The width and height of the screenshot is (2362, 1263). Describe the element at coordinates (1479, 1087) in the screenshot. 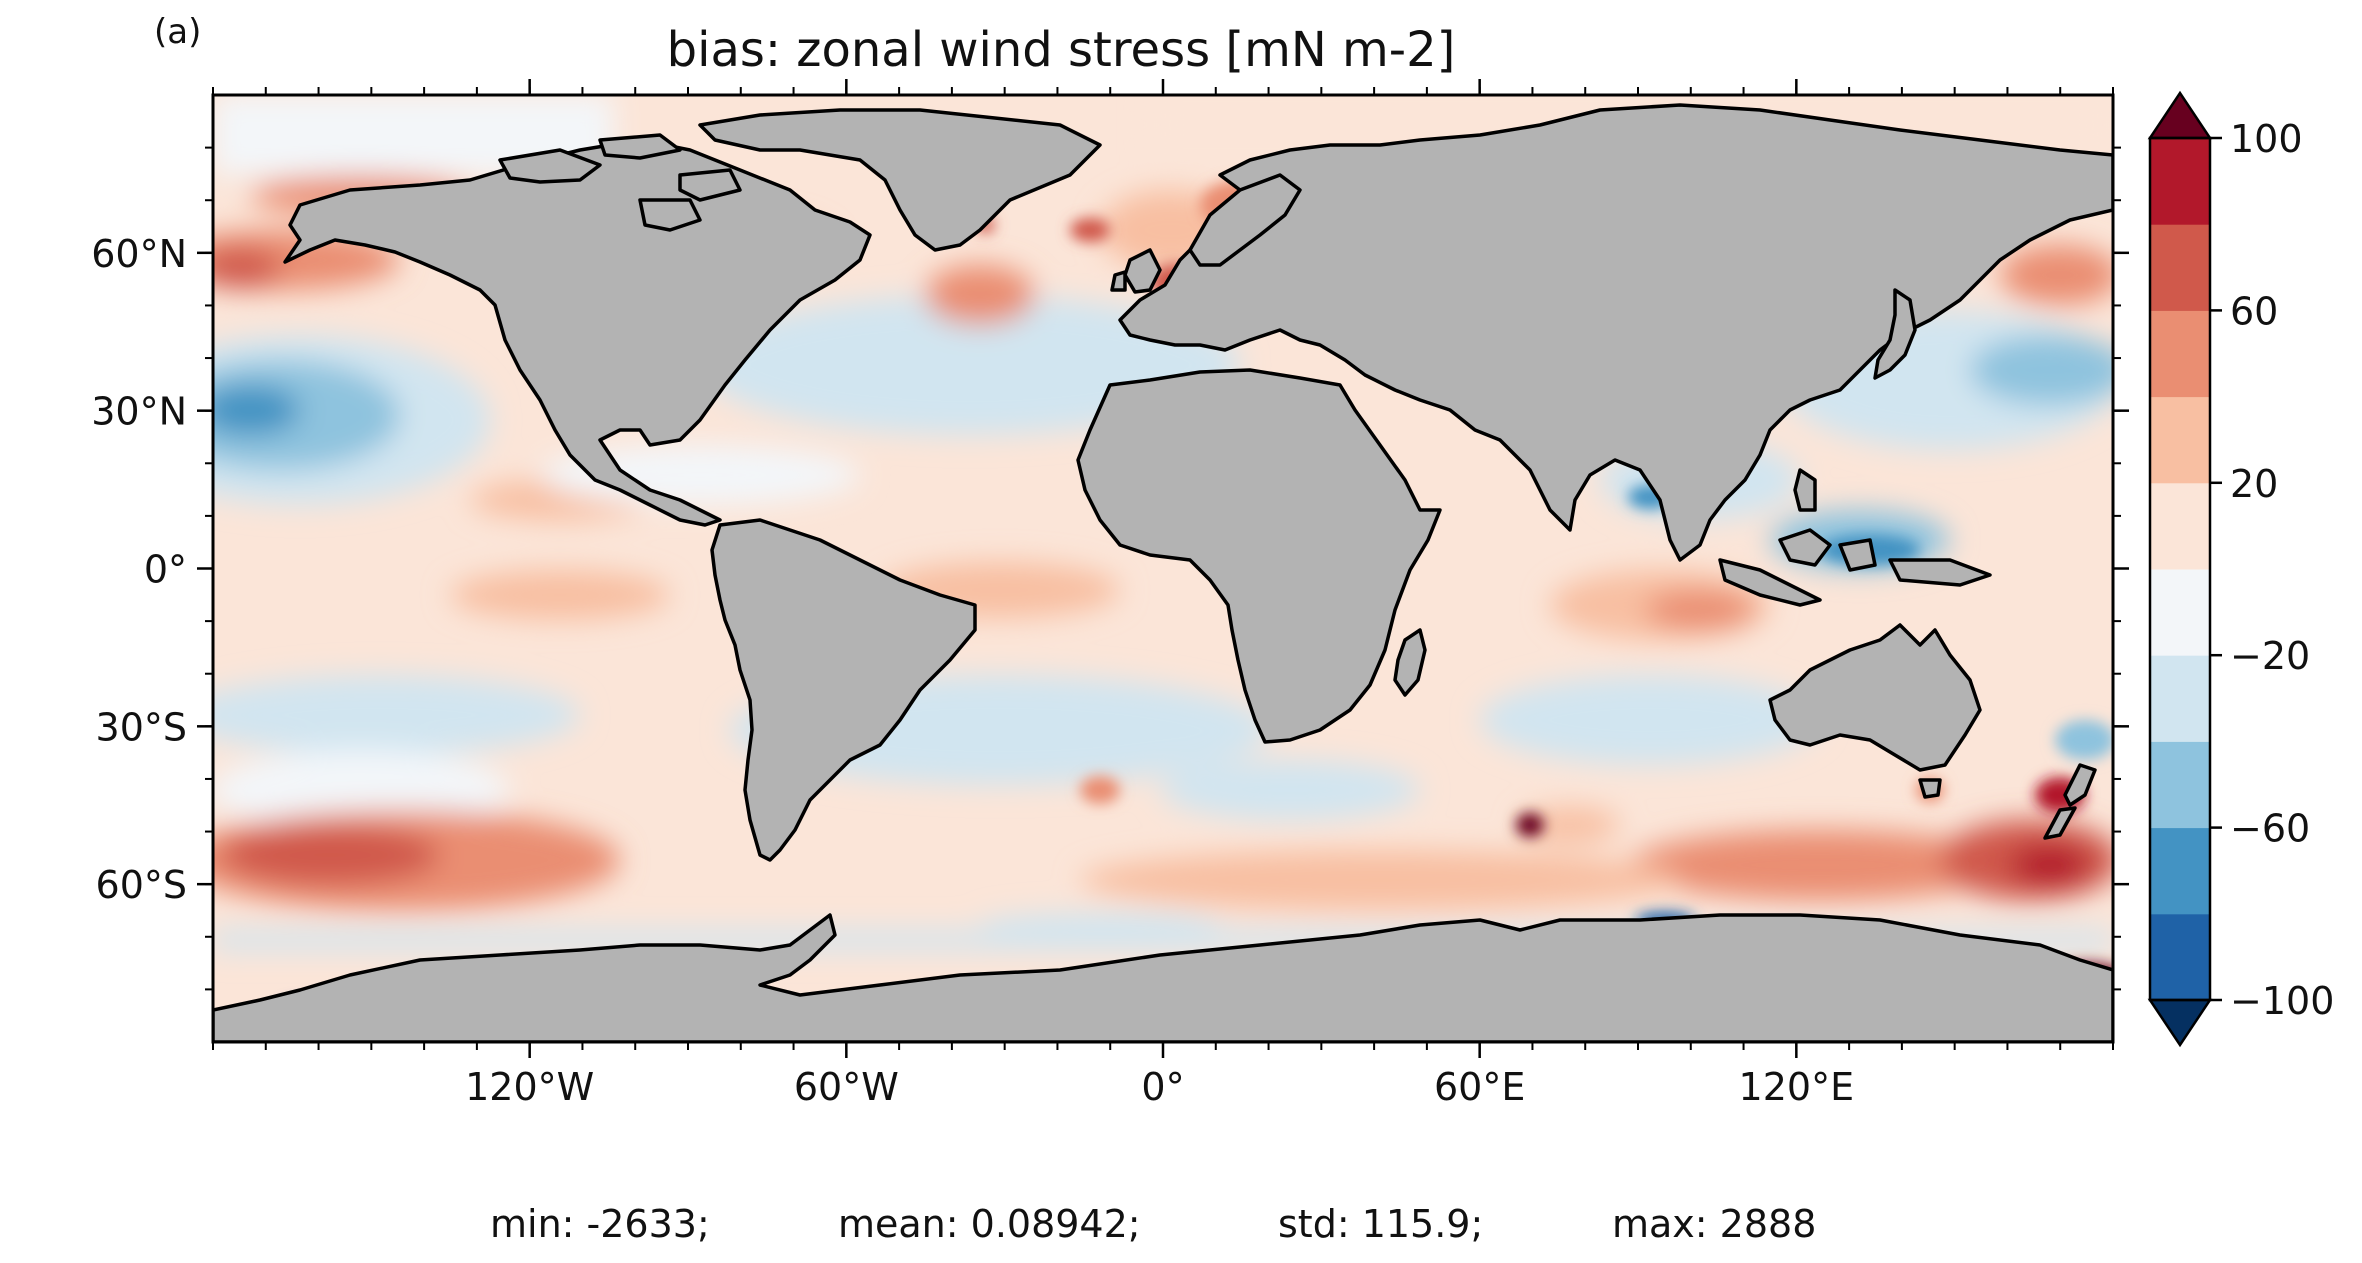

I see `lon-tick-label: 60°E` at that location.